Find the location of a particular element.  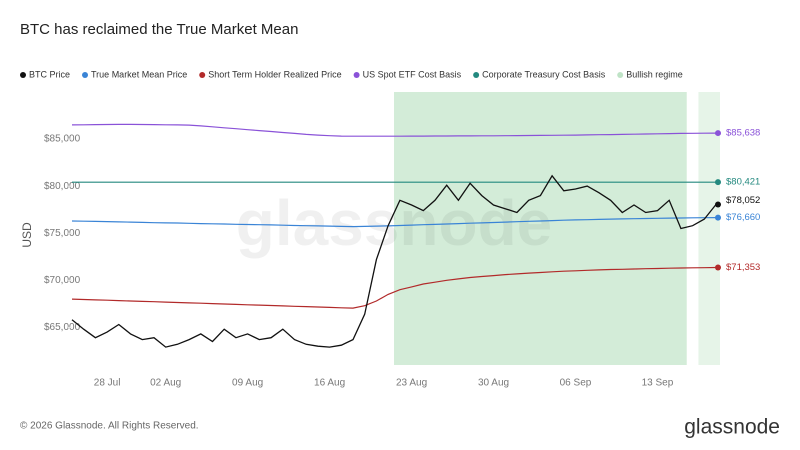

y-axis-label: USD is located at coordinates (27, 235).